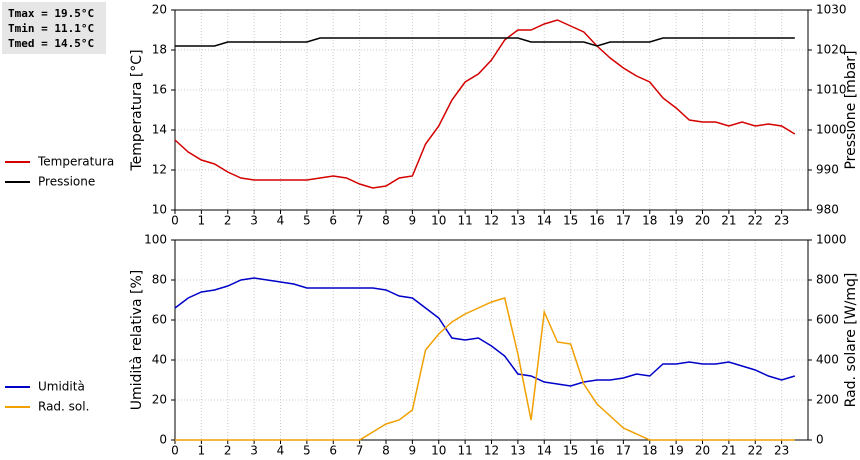  I want to click on y2-tick-label: 990, so click(827, 170).